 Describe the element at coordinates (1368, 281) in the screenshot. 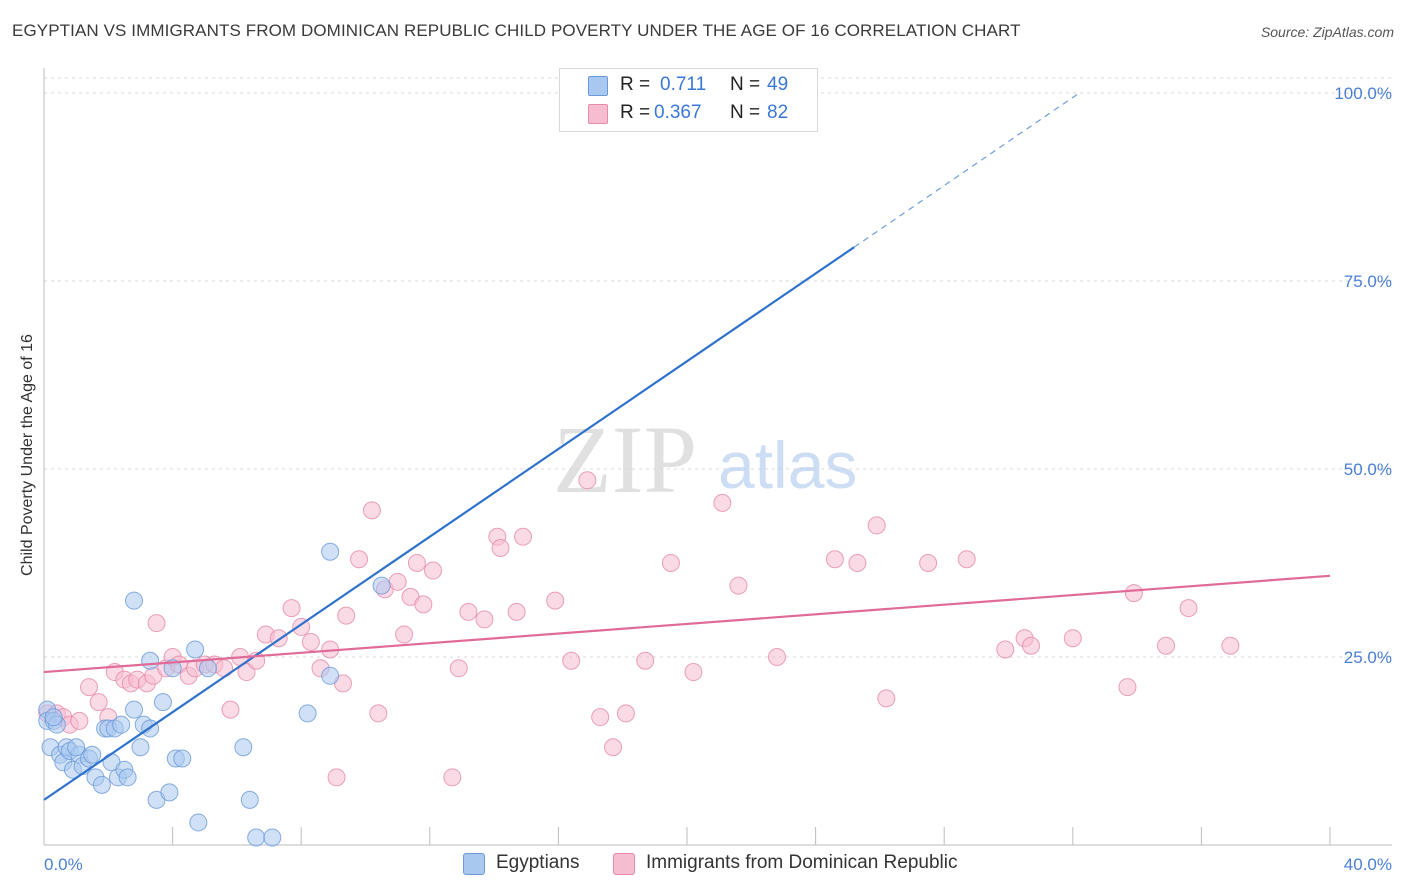

I see `y-tick-label: 75.0%` at that location.